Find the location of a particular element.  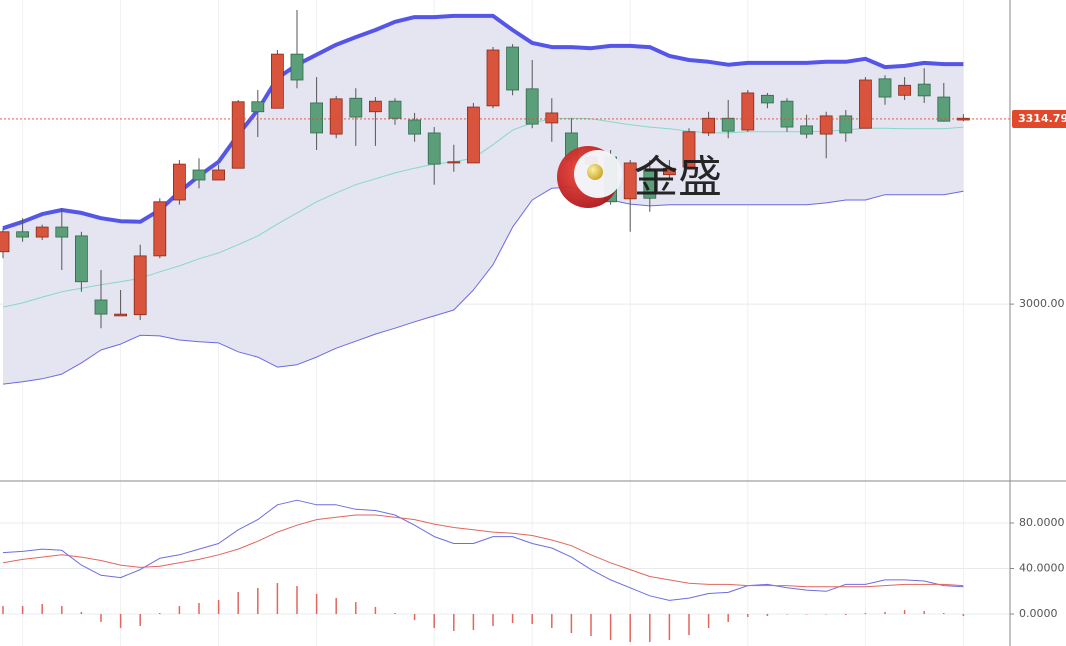

y-tick-label: 80.0000 is located at coordinates (1042, 522).